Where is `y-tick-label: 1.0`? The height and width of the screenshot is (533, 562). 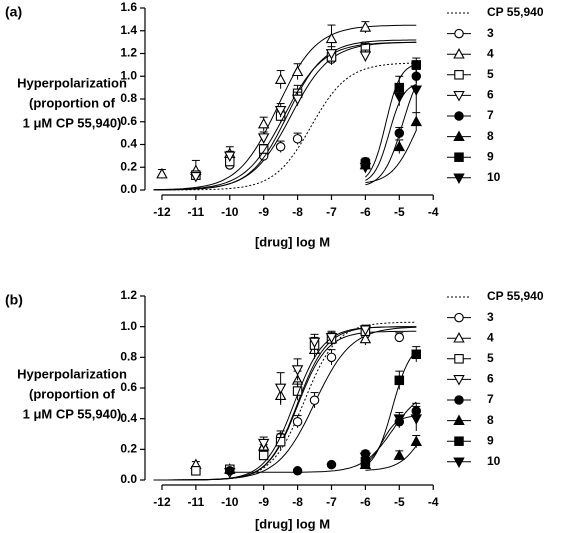 y-tick-label: 1.0 is located at coordinates (128, 75).